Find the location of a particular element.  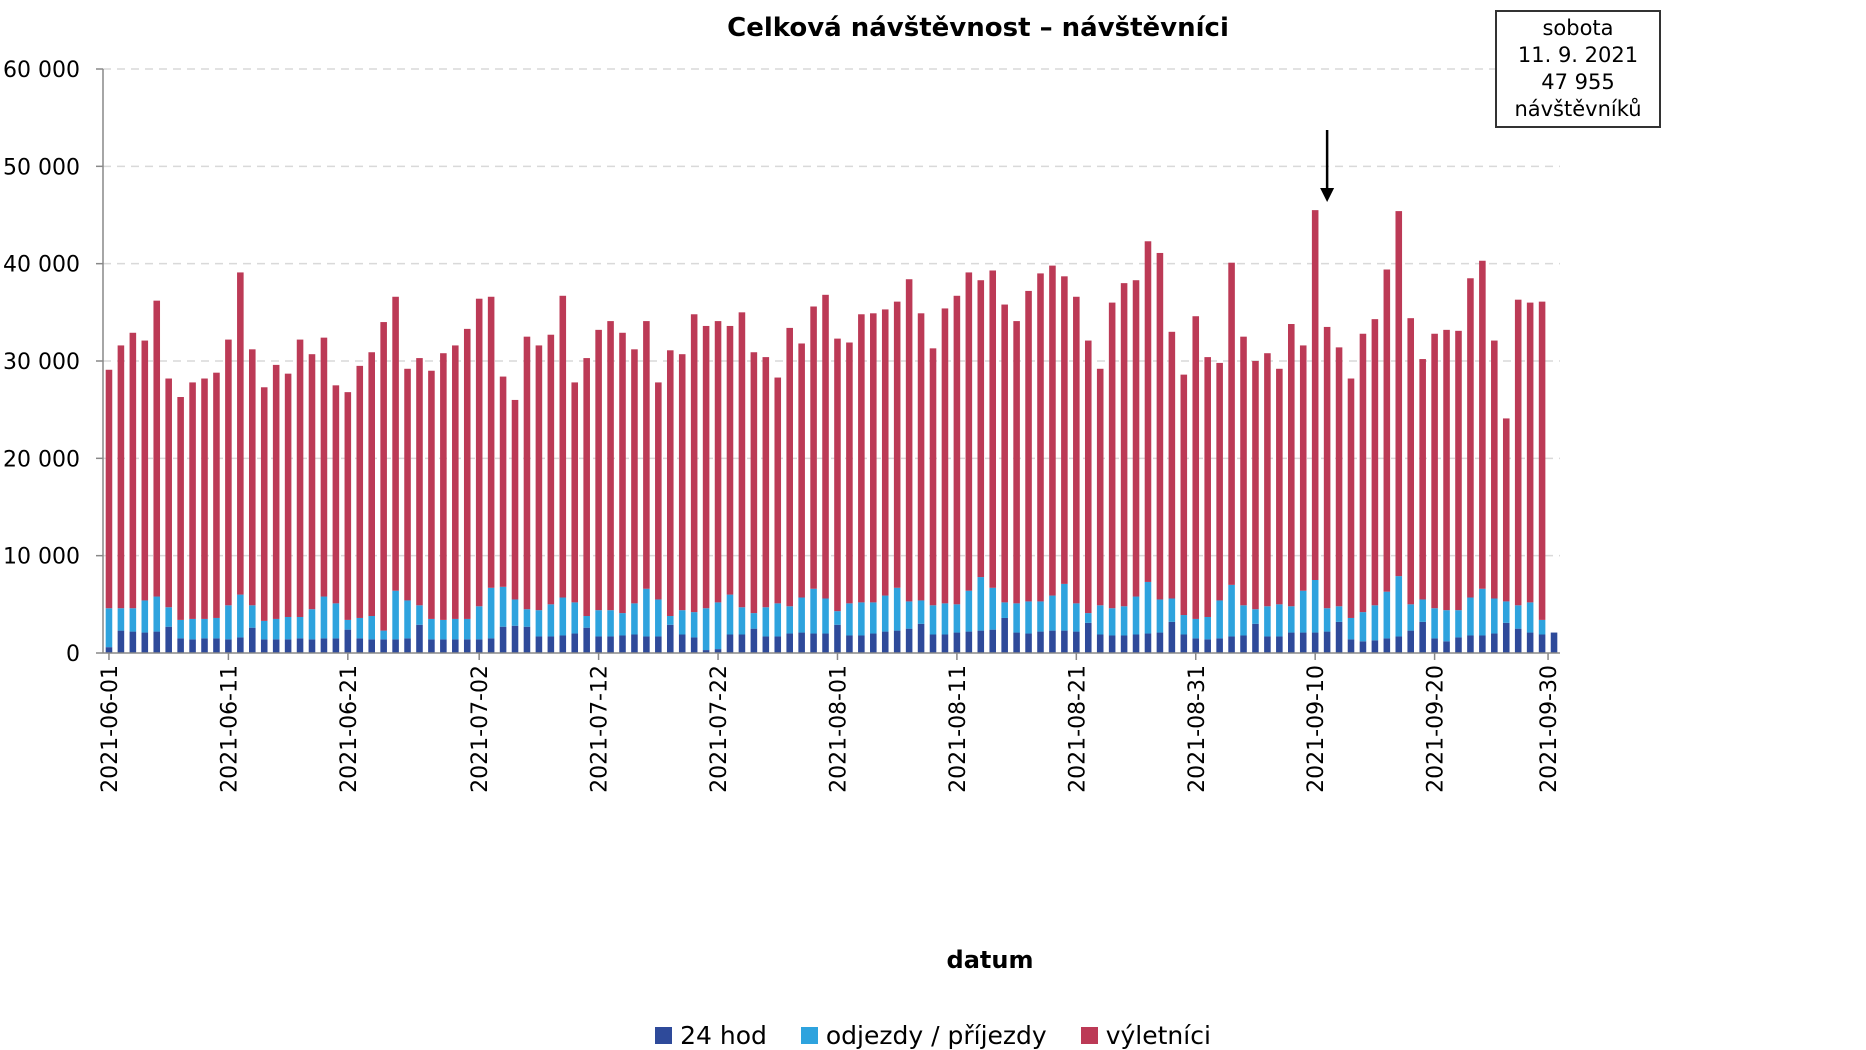

y-tick-label: 60 000 is located at coordinates (41, 70).